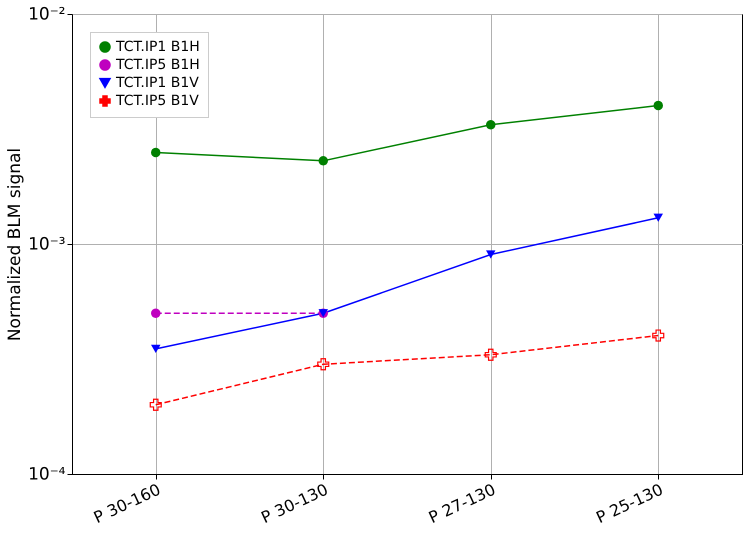 This screenshot has width=755, height=560. Describe the element at coordinates (15, 245) in the screenshot. I see `y-axis-title: Normalized BLM signal` at that location.